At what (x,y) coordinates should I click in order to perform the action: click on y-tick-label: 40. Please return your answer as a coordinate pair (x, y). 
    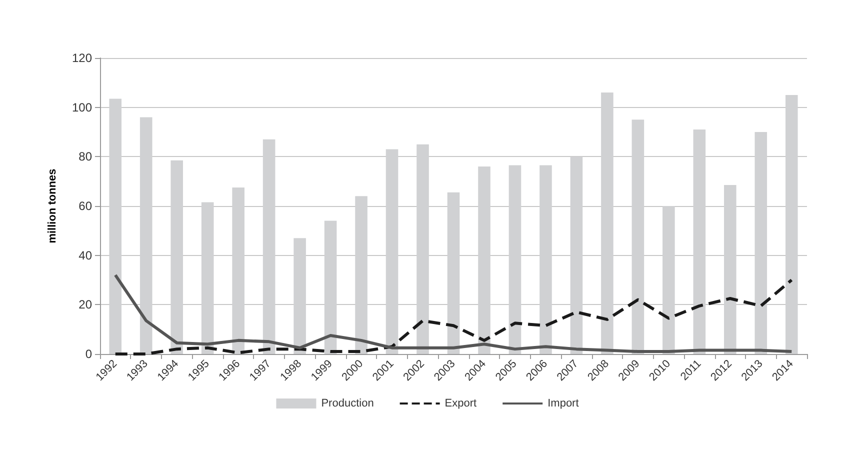
    Looking at the image, I should click on (85, 255).